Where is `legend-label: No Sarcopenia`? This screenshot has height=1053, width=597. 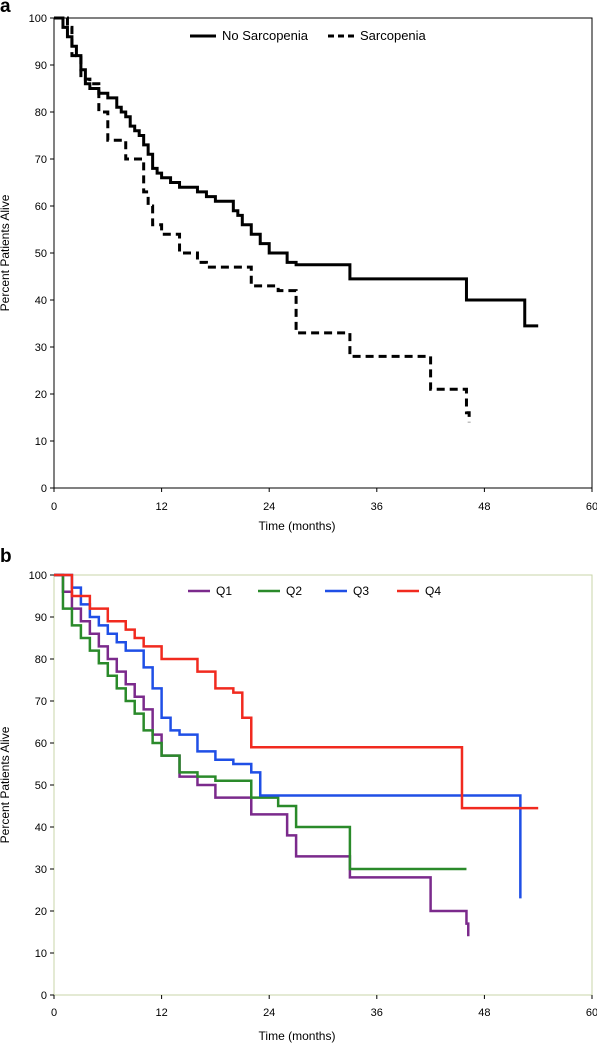
legend-label: No Sarcopenia is located at coordinates (265, 35).